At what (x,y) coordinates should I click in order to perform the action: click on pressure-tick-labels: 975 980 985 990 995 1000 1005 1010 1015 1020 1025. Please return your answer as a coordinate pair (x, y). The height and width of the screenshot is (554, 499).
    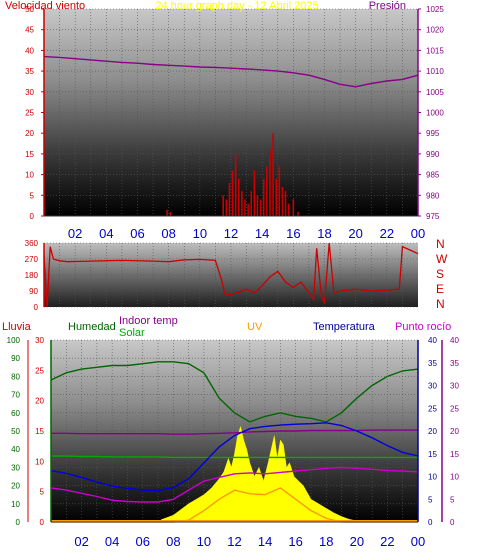
    Looking at the image, I should click on (431, 113).